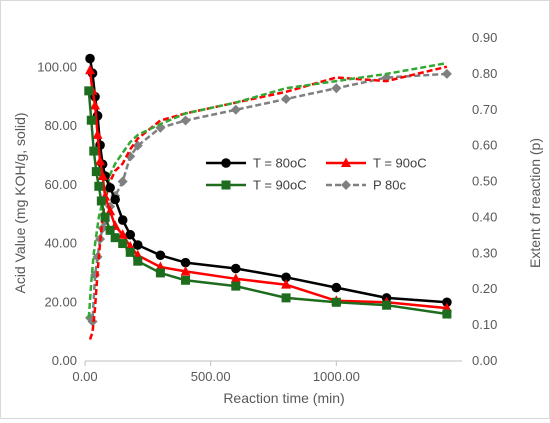  Describe the element at coordinates (316, 174) in the screenshot. I see `legend: T = 80oC T = 90oC T = 90oC P 80c` at that location.